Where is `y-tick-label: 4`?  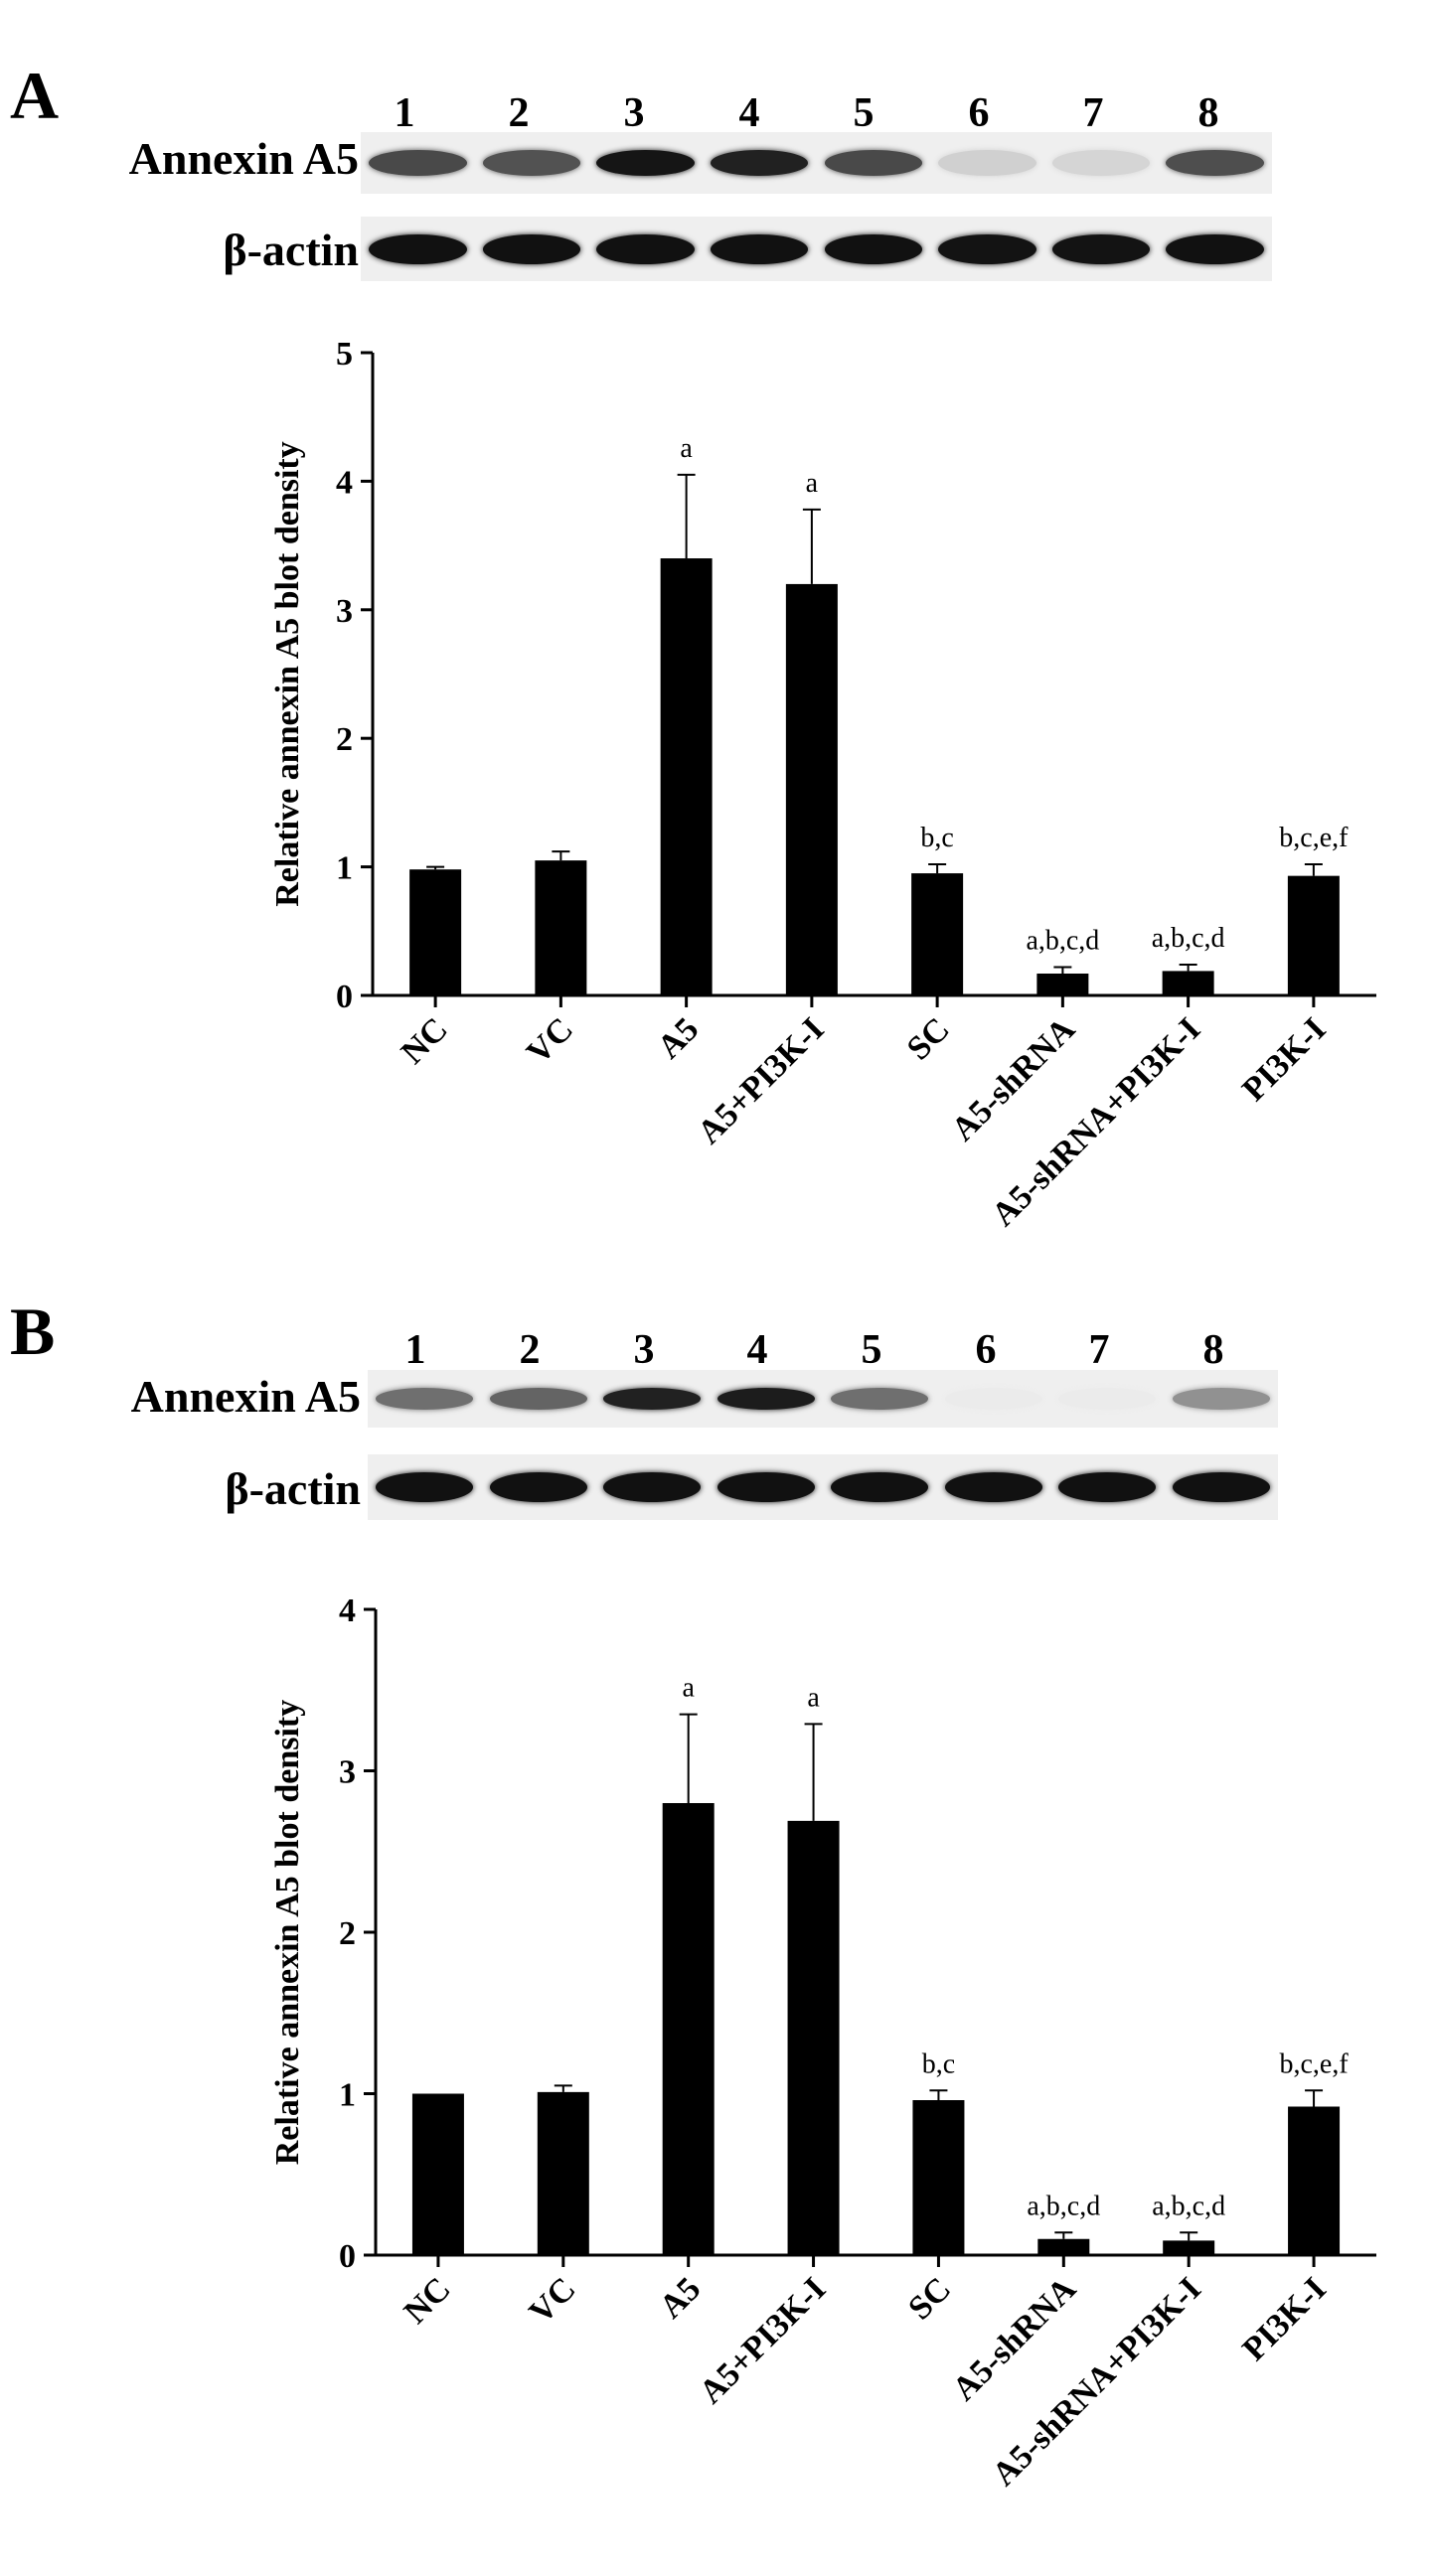 y-tick-label: 4 is located at coordinates (347, 1610).